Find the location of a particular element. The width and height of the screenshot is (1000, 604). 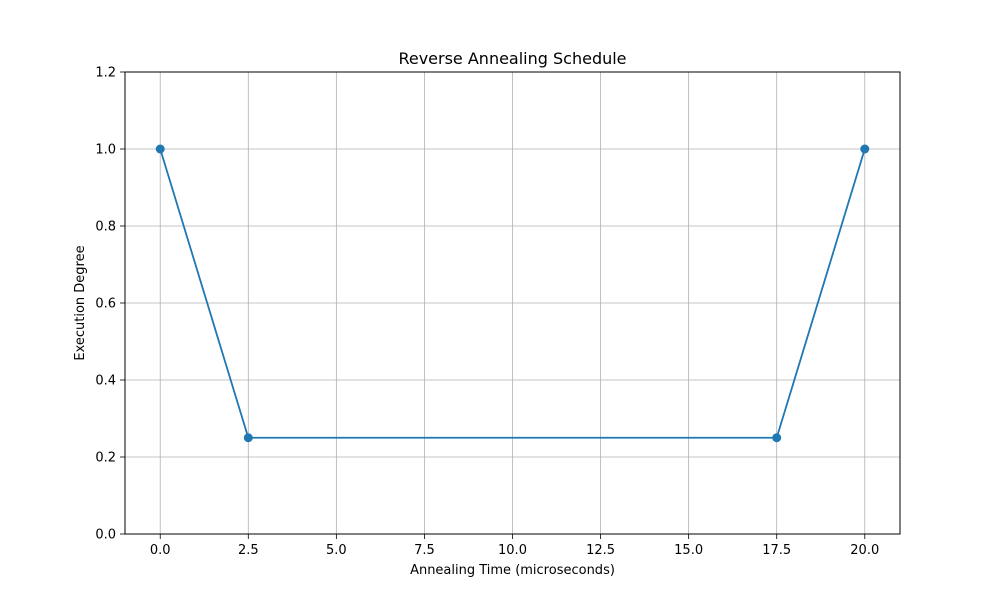

y-tick-label: 1.2 is located at coordinates (105, 73).